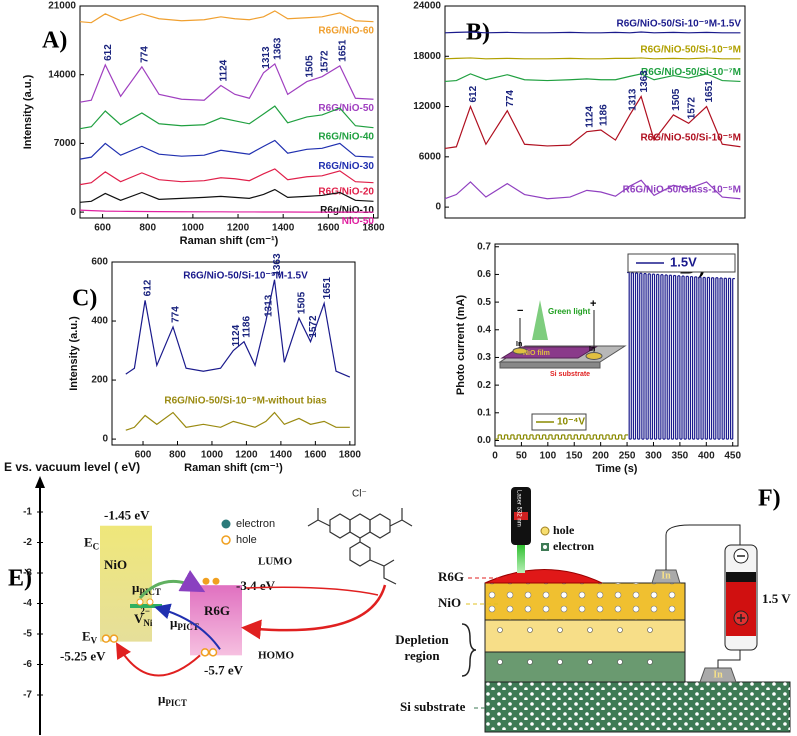  What do you see at coordinates (422, 639) in the screenshot?
I see `layer-label: Depletion` at bounding box center [422, 639].